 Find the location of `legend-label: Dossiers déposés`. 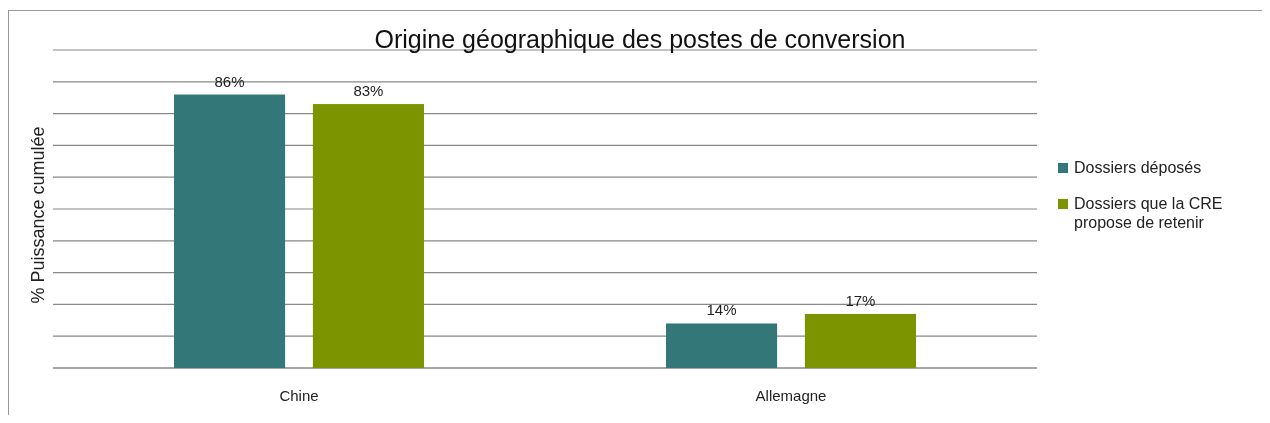

legend-label: Dossiers déposés is located at coordinates (1138, 167).